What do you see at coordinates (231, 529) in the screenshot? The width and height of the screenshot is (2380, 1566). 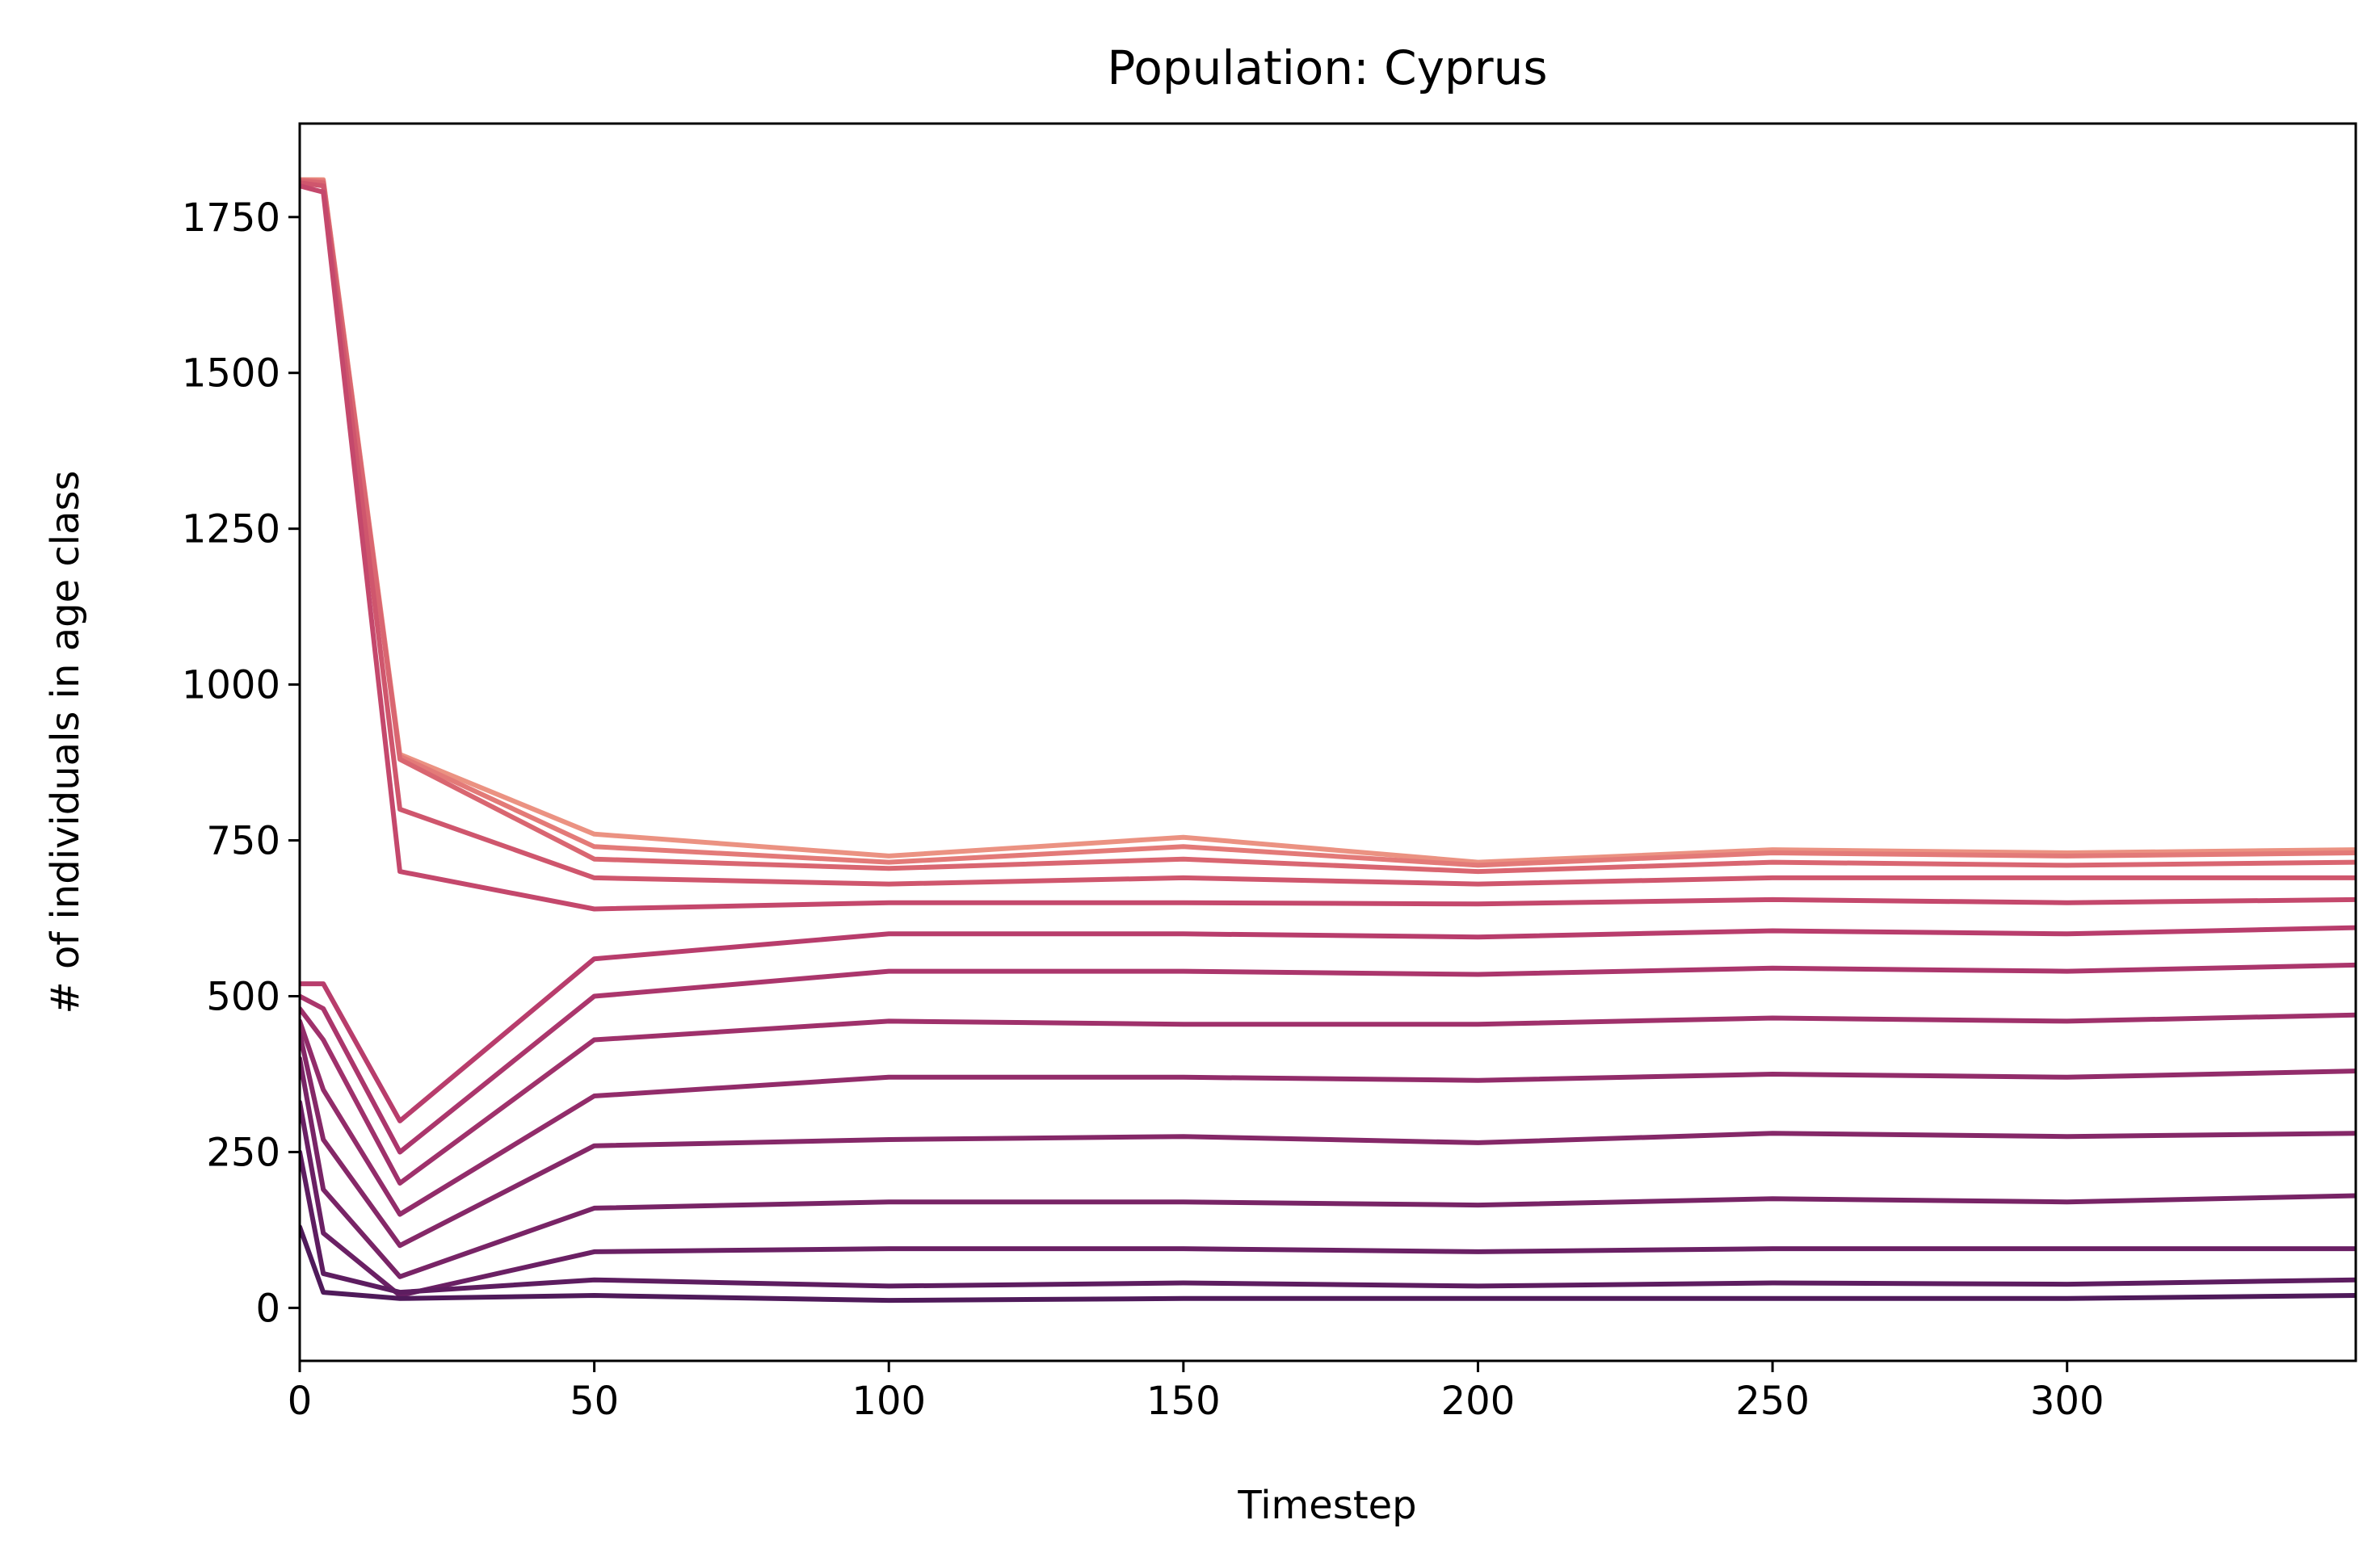 I see `y-tick-label: 1250` at bounding box center [231, 529].